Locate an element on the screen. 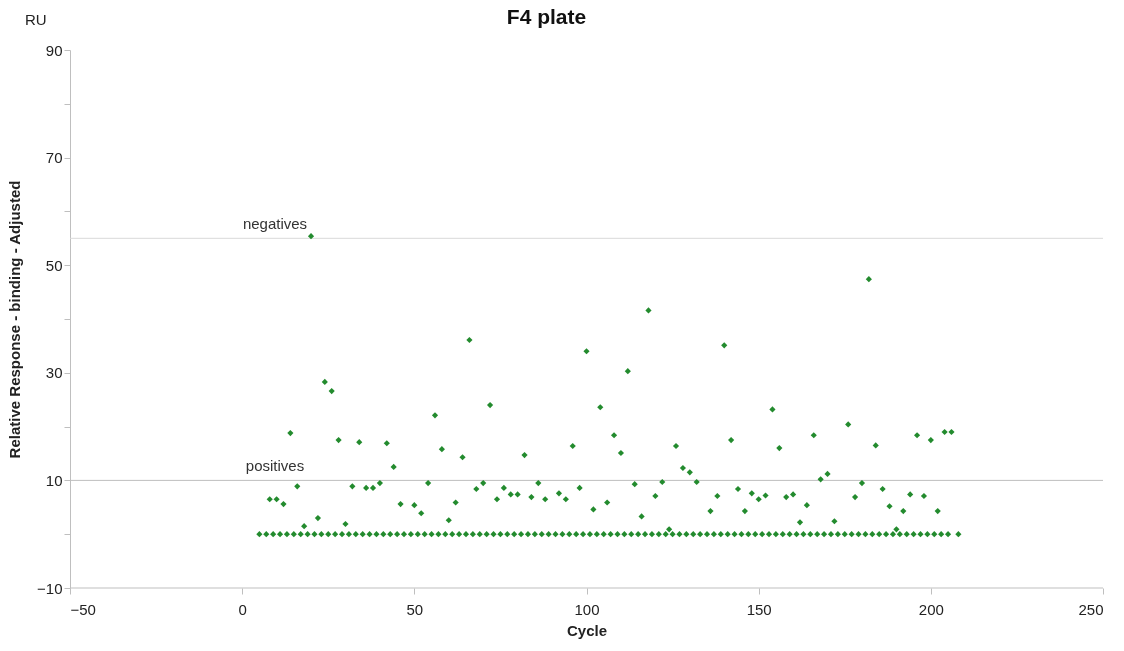  x-tick-label: 100 is located at coordinates (587, 609).